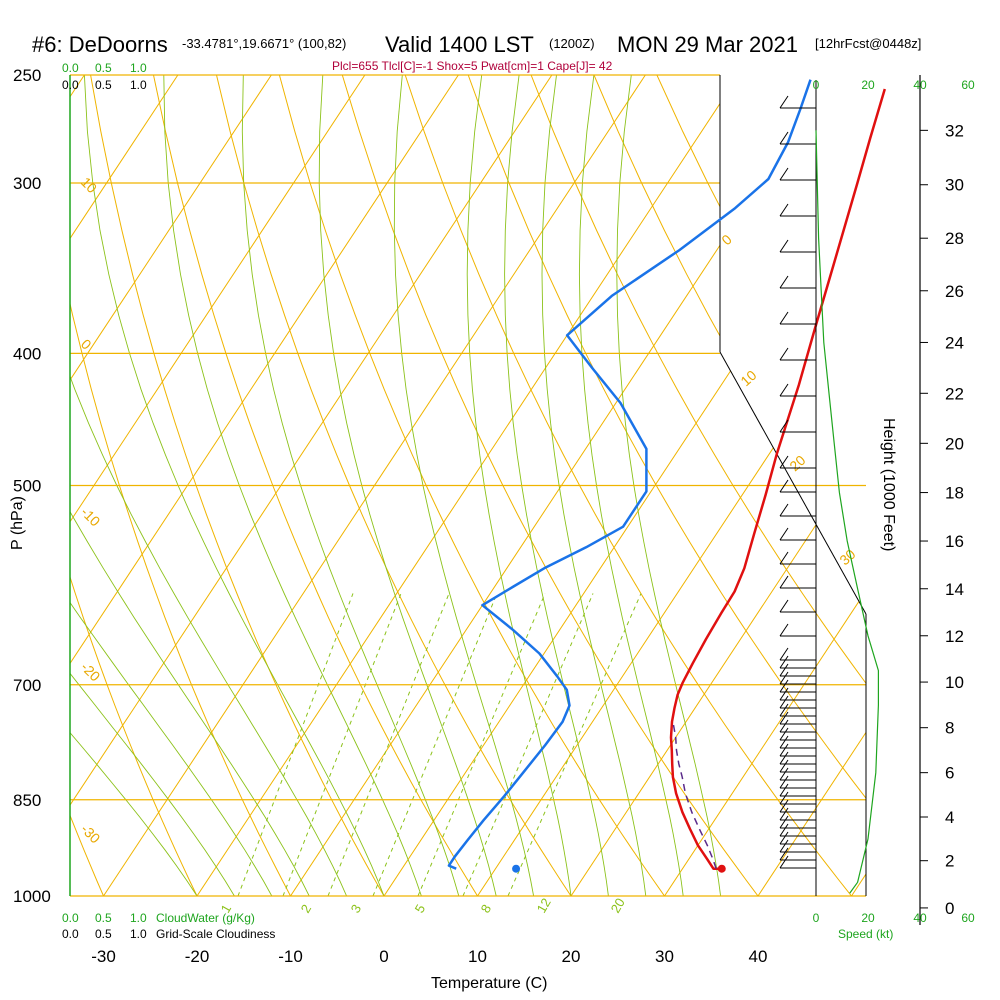 The image size is (1000, 1000). I want to click on pressure-tick-label: 850, so click(27, 800).